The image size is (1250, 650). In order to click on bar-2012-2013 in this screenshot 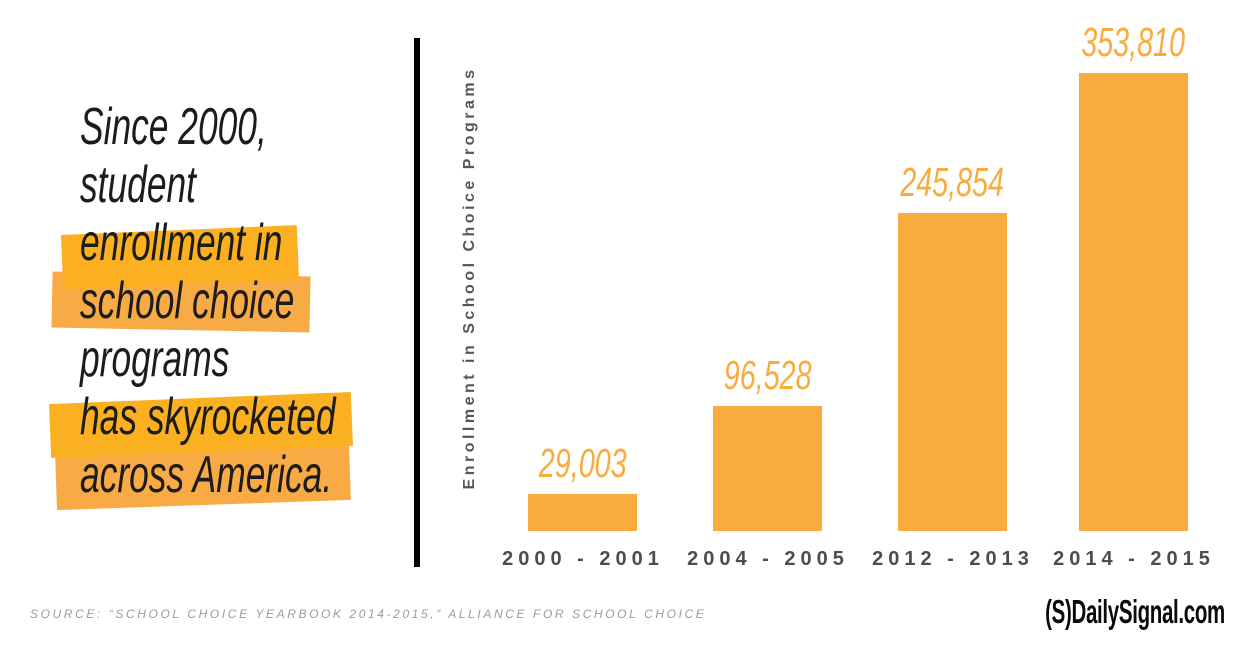, I will do `click(952, 371)`.